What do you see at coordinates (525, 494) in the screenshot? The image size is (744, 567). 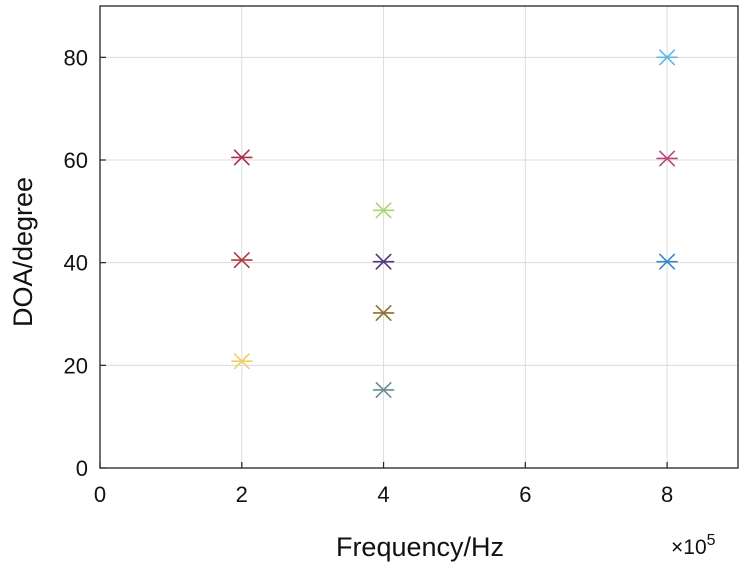 I see `x-tick-label: 6` at bounding box center [525, 494].